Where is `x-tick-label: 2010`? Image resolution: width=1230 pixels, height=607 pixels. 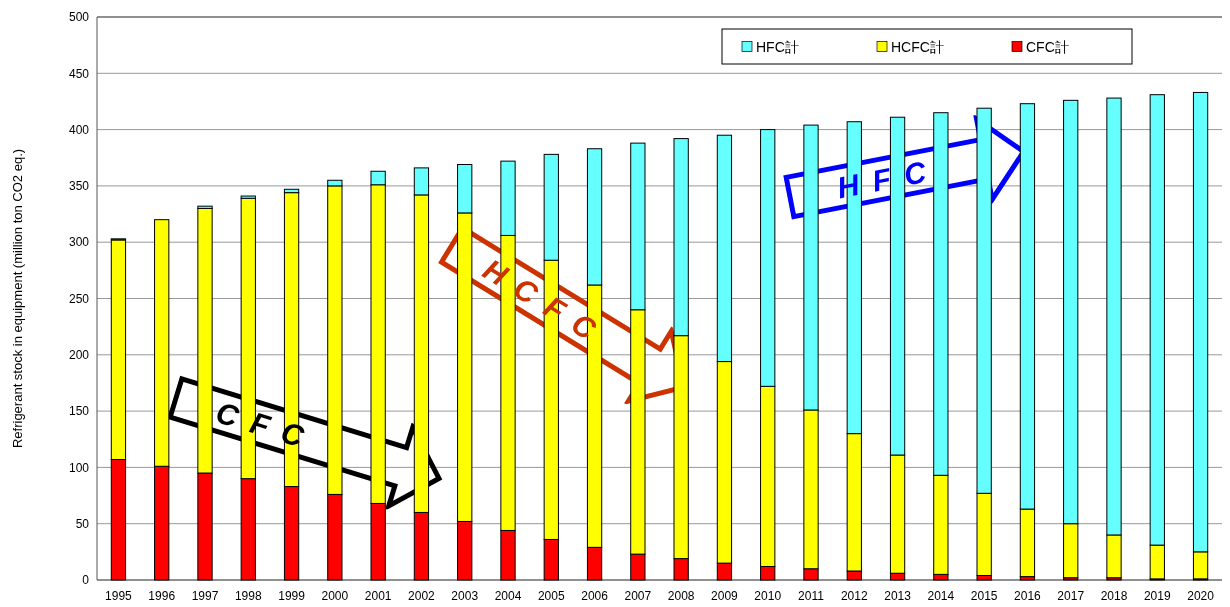 x-tick-label: 2010 is located at coordinates (768, 596).